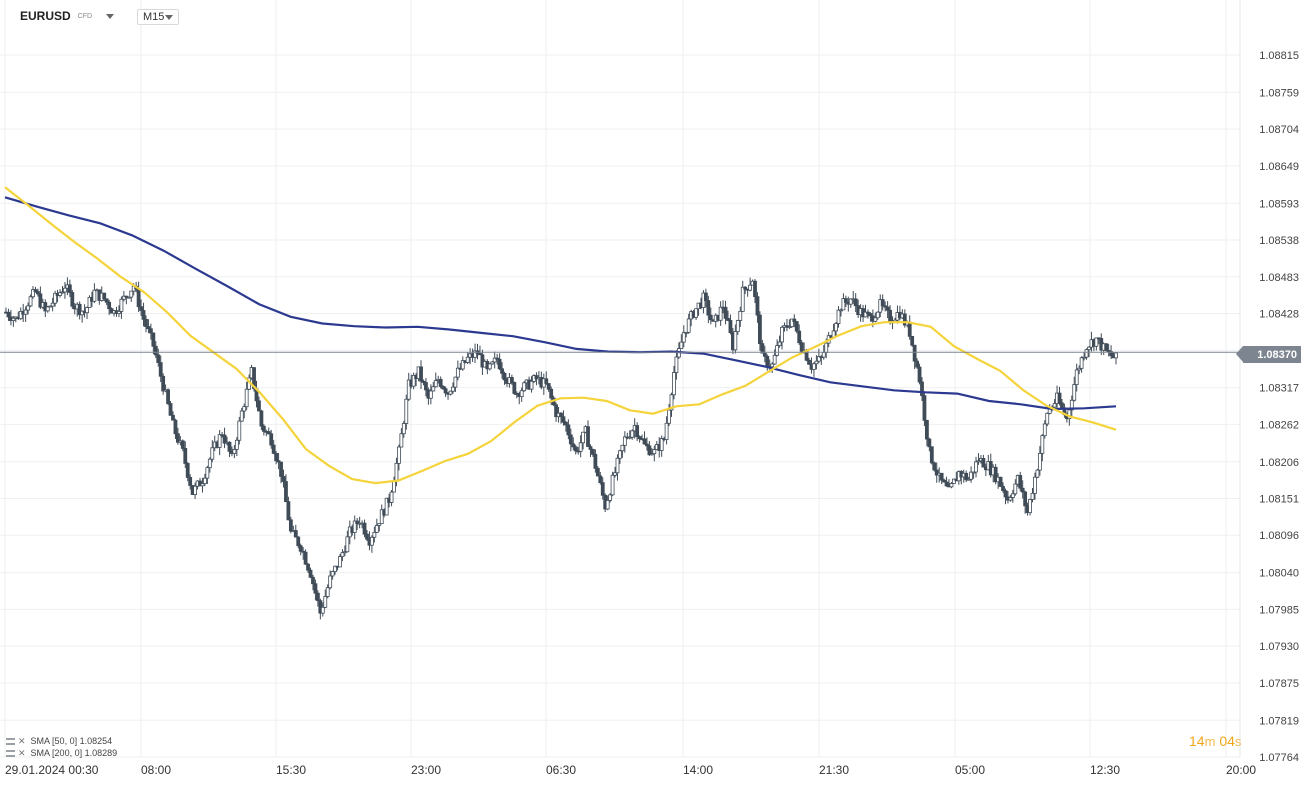 This screenshot has width=1315, height=787. What do you see at coordinates (110, 16) in the screenshot?
I see `chevron-down-icon` at bounding box center [110, 16].